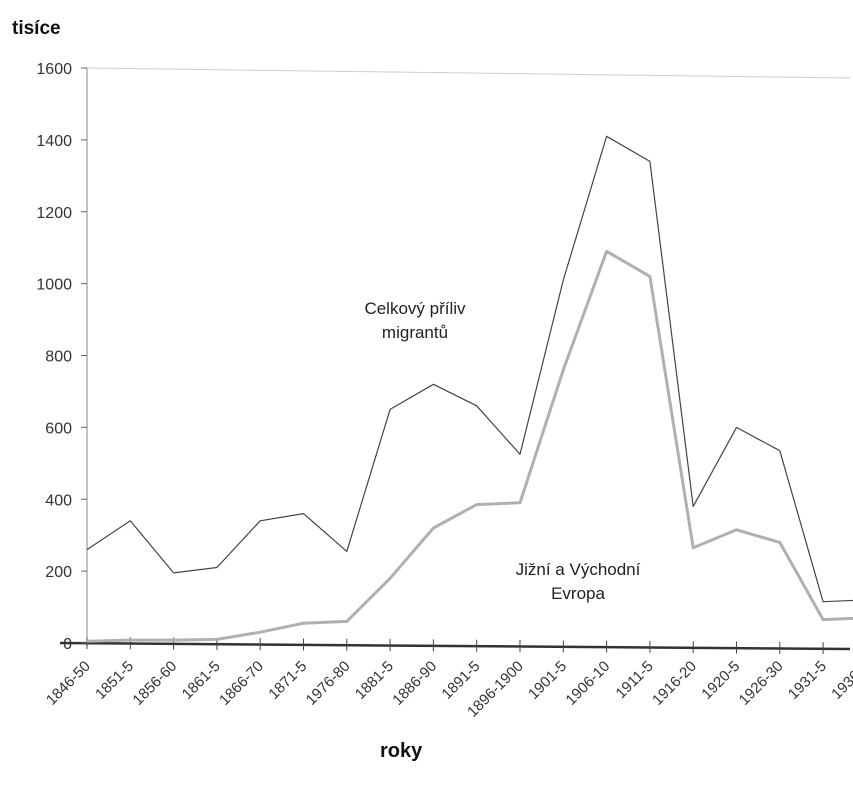  What do you see at coordinates (578, 569) in the screenshot?
I see `annotation-line: Jižní a Východní` at bounding box center [578, 569].